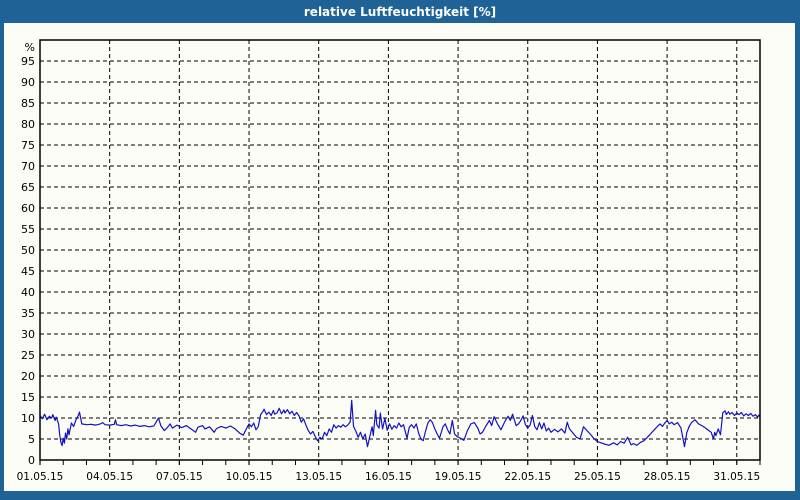 This screenshot has height=500, width=800. Describe the element at coordinates (28, 208) in the screenshot. I see `svg-text: 60` at that location.